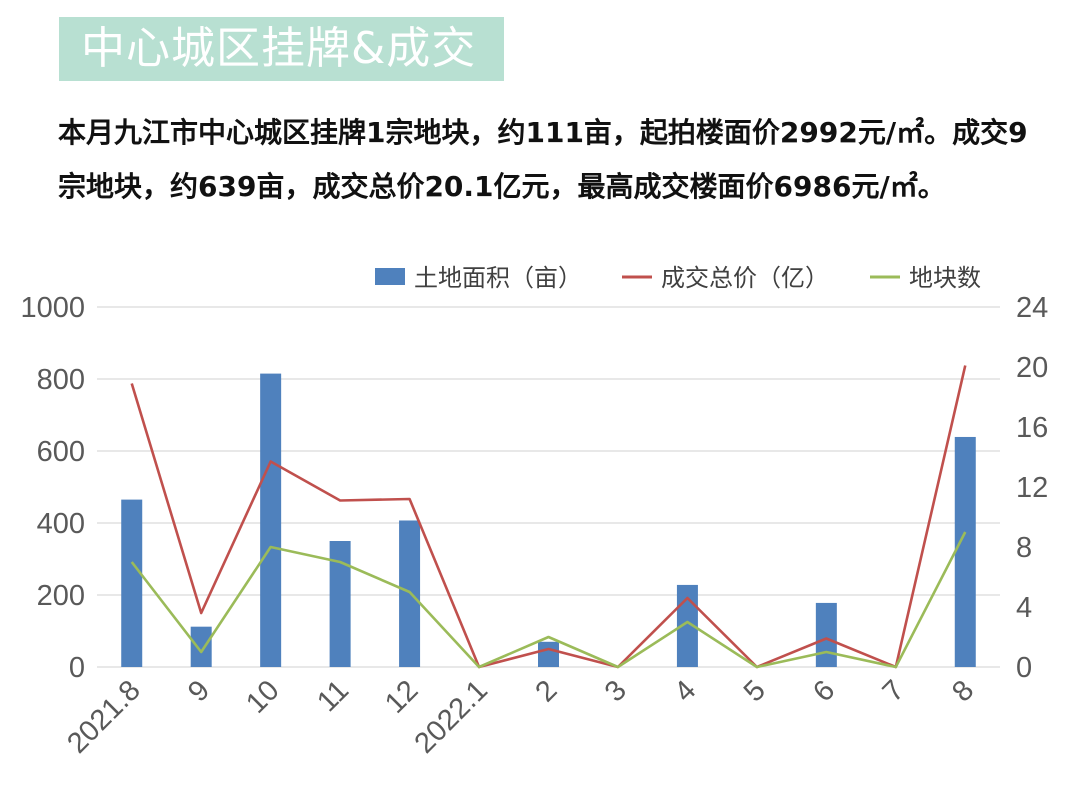 The height and width of the screenshot is (810, 1080). Describe the element at coordinates (1032, 368) in the screenshot. I see `right-tick-label: 20` at that location.